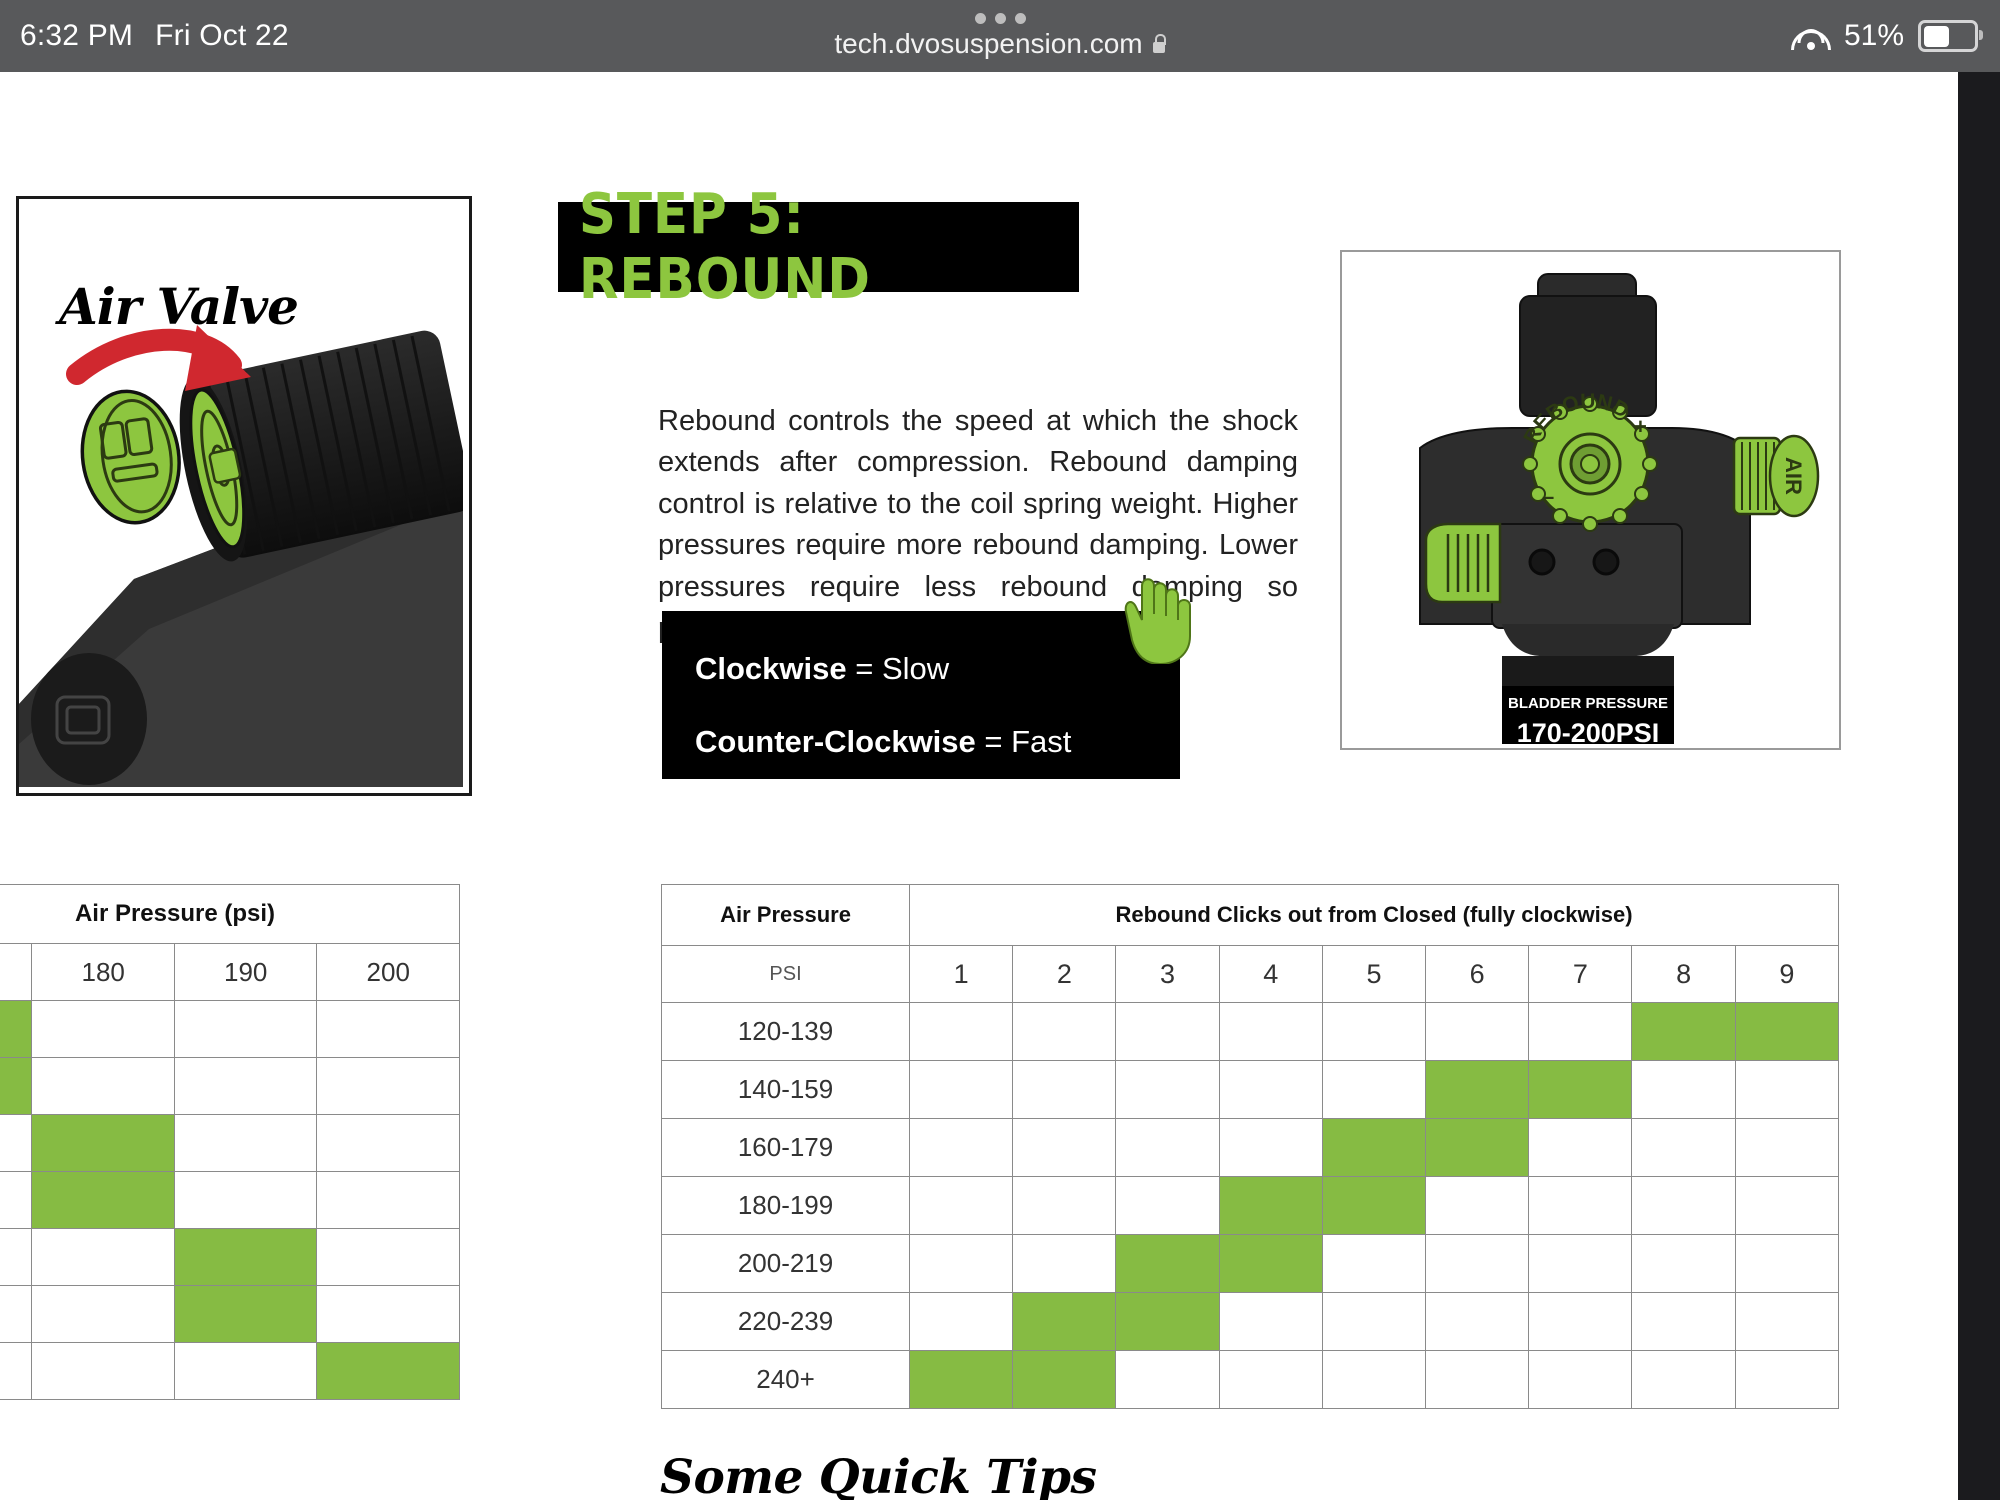  I want to click on lock-icon, so click(1159, 43).